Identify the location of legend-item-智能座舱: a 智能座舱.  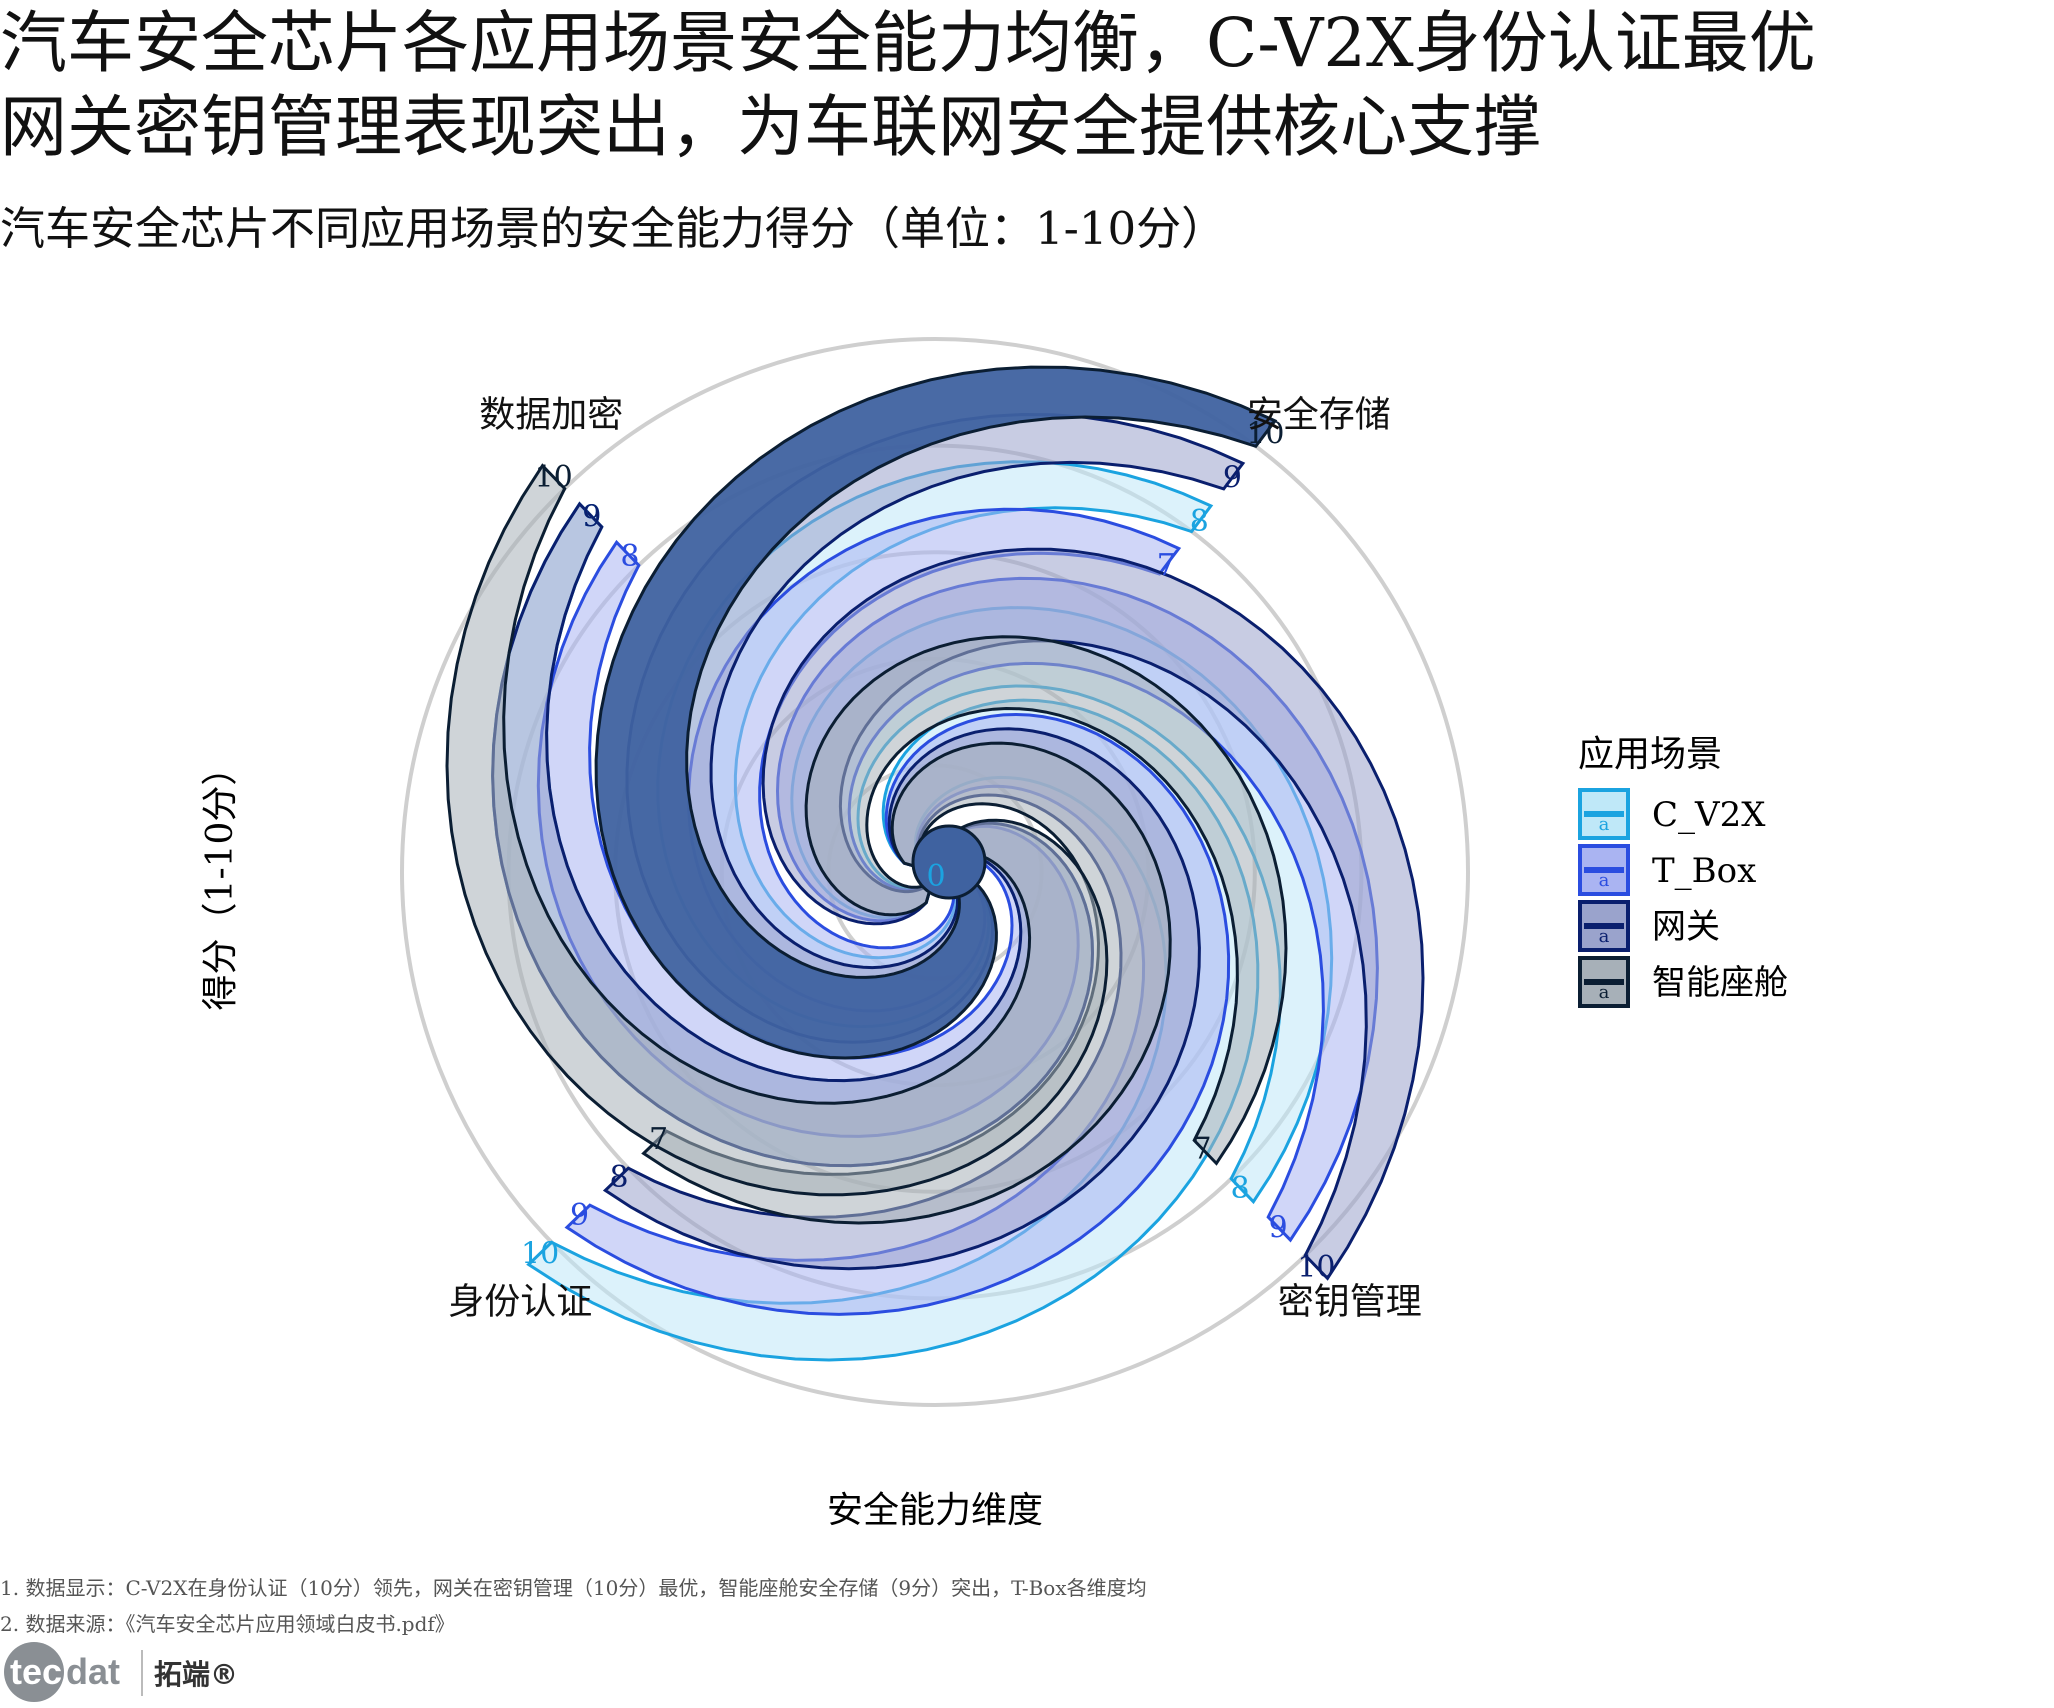
(1683, 982).